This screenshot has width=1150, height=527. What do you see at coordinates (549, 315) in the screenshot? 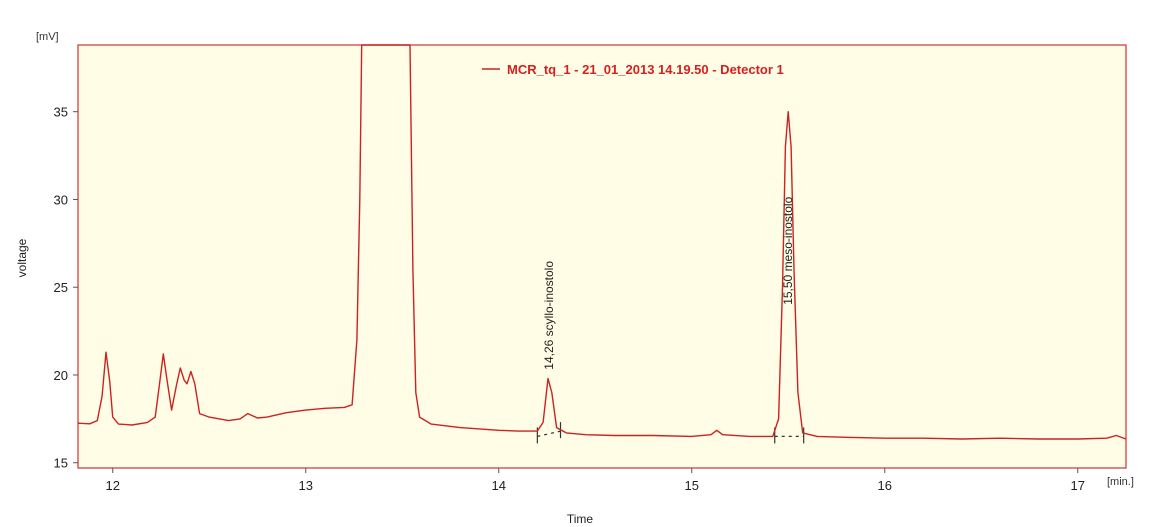
I see `peak-label: 14,26 scyllo-inostolo` at bounding box center [549, 315].